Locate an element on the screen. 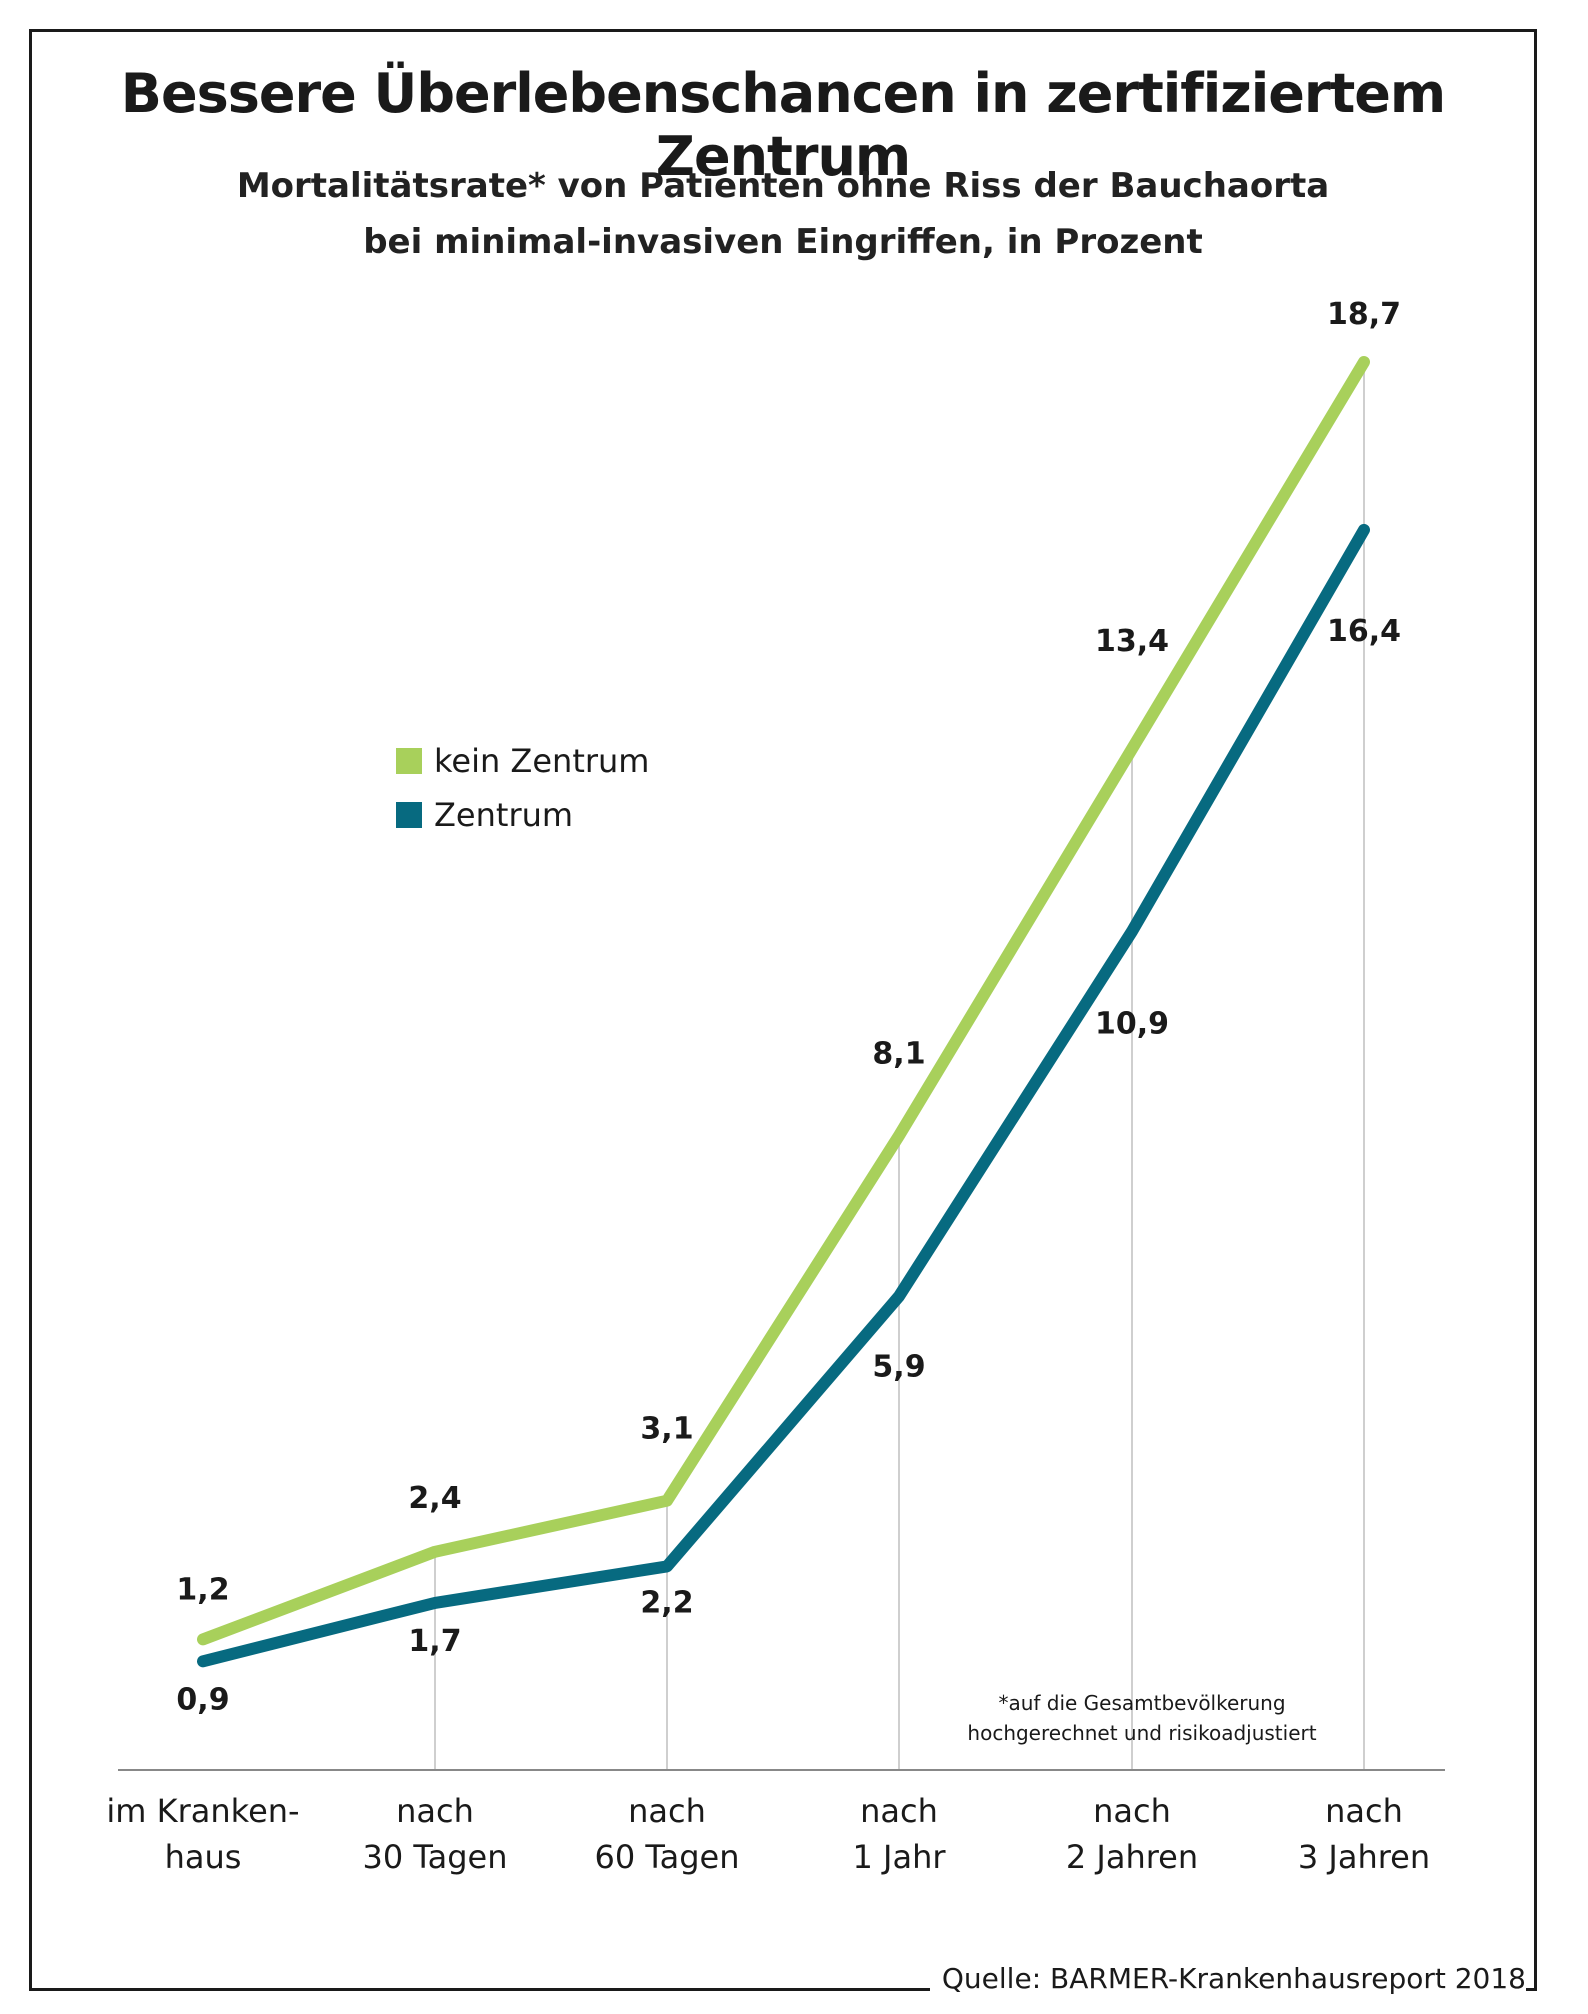 The image size is (1588, 2014). x-tick-label: im Kranken-haus is located at coordinates (202, 1834).